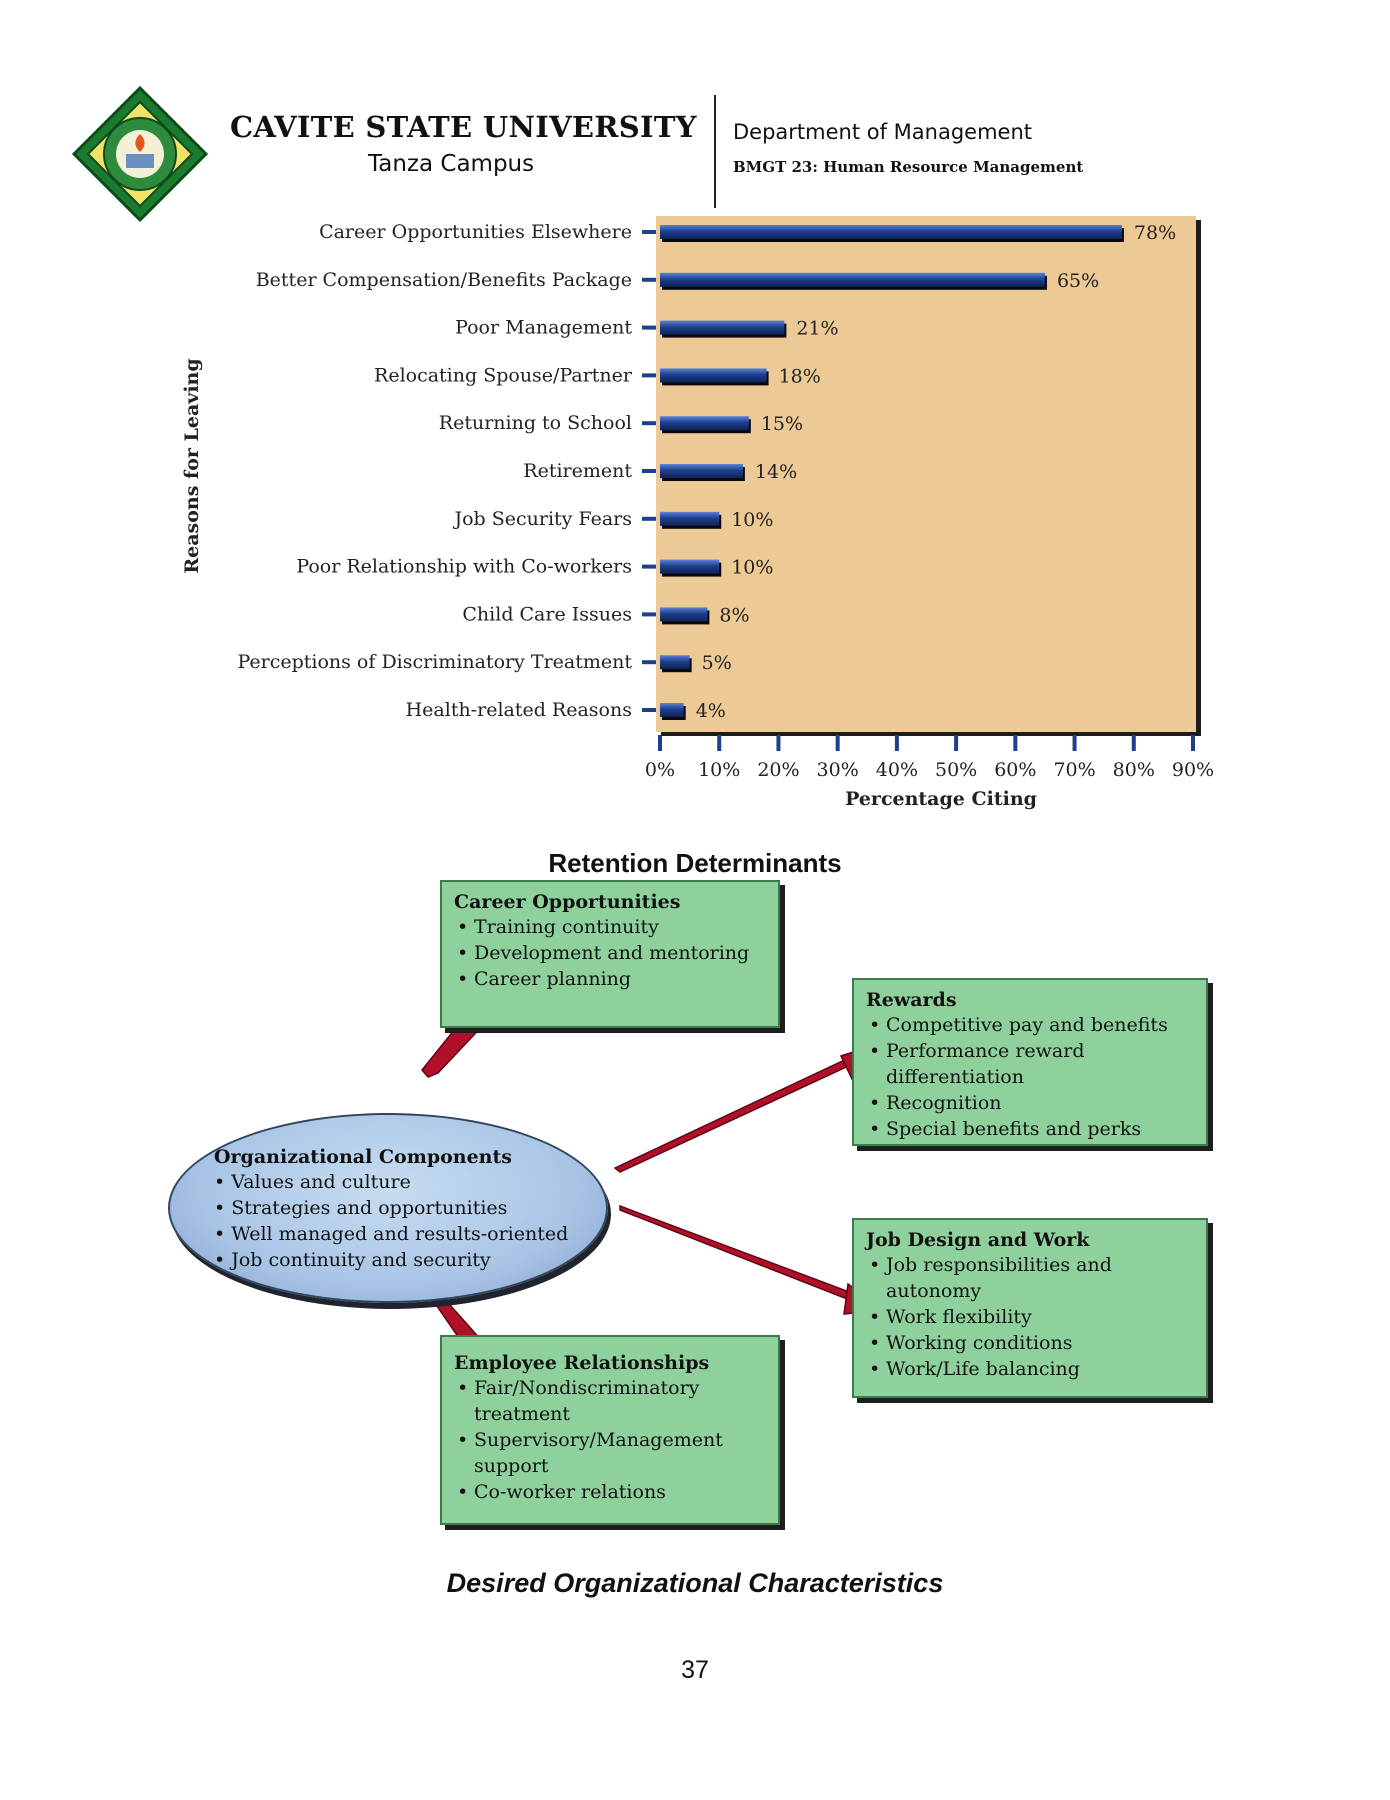 The image size is (1390, 1800). Describe the element at coordinates (800, 376) in the screenshot. I see `data-label: 18%` at that location.